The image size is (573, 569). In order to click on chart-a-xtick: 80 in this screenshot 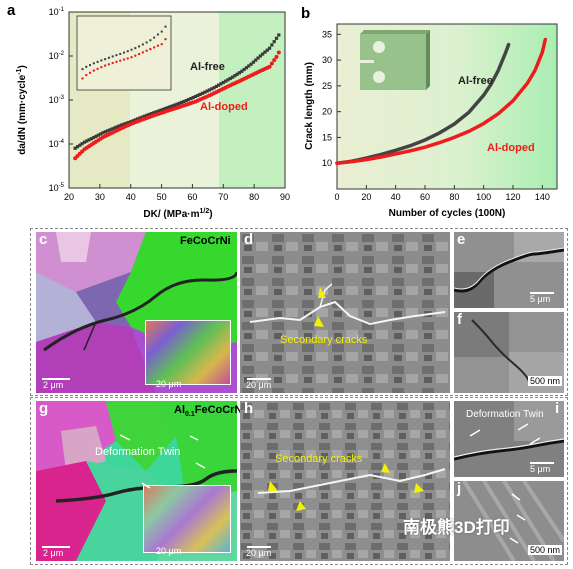, I will do `click(254, 197)`.